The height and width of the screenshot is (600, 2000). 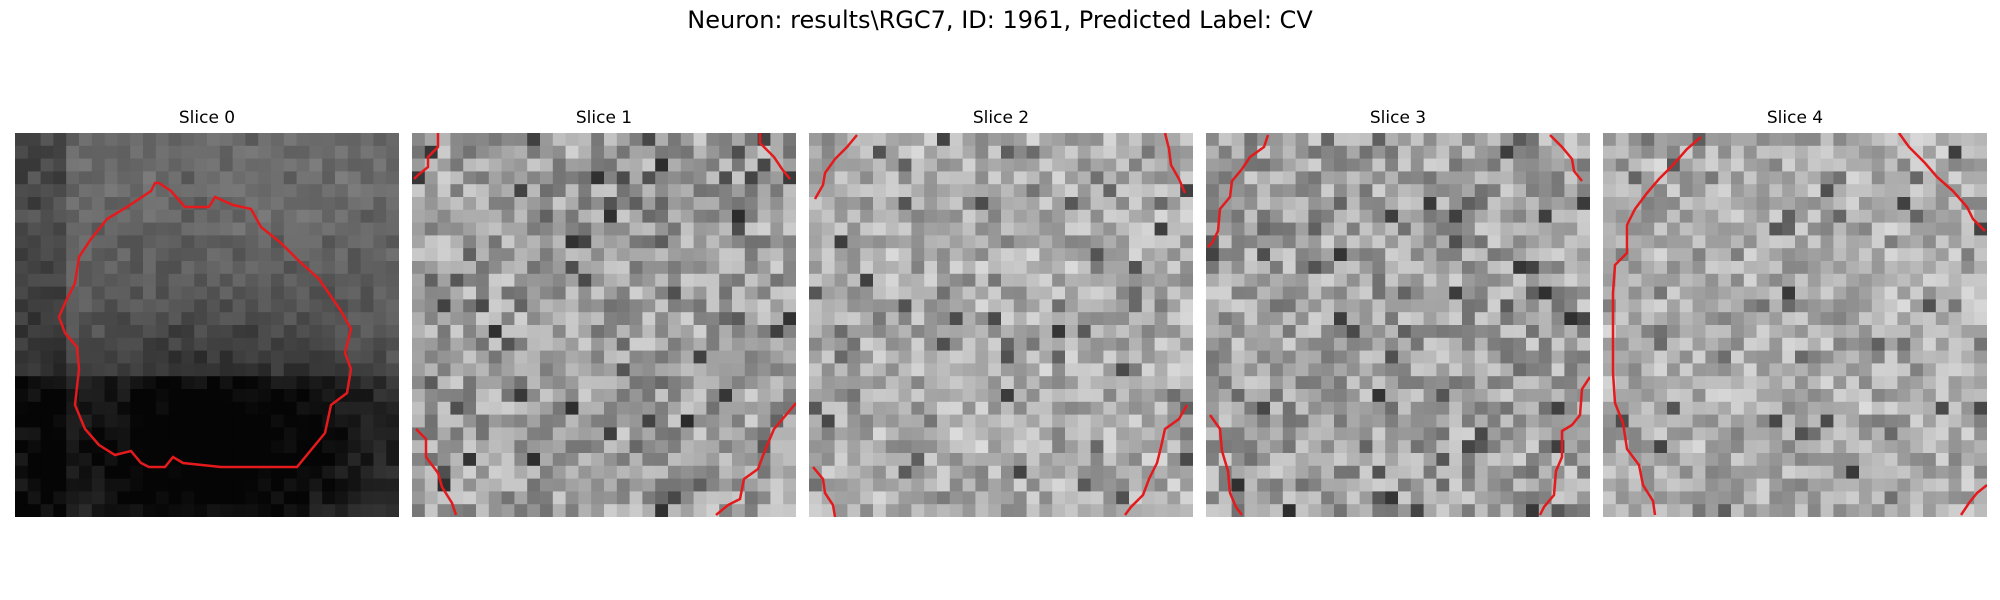 What do you see at coordinates (207, 118) in the screenshot?
I see `panel-title-slice-0: Slice 0` at bounding box center [207, 118].